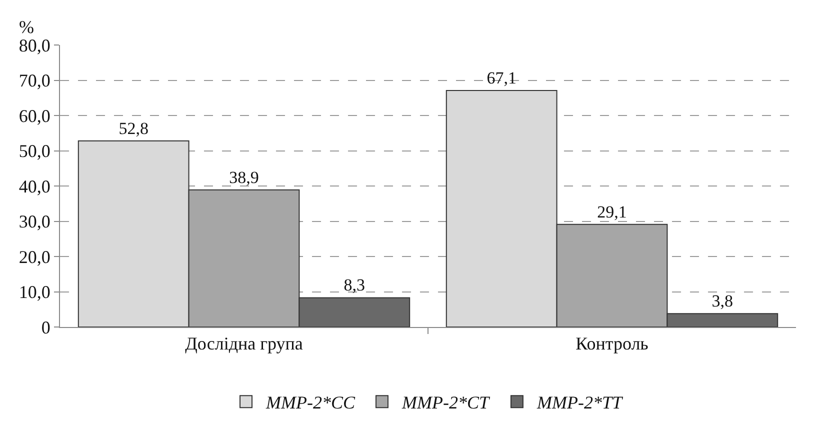 The image size is (816, 432). I want to click on y-tick-label: 10,0, so click(34, 292).